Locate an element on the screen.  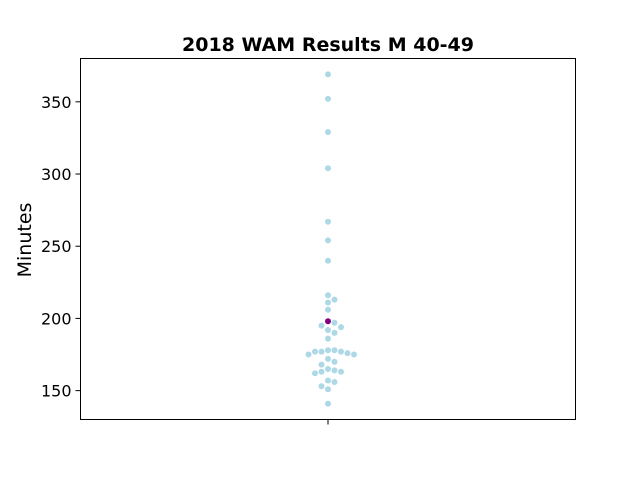
chart-title: 2018 WAM Results M 40-49 is located at coordinates (328, 45).